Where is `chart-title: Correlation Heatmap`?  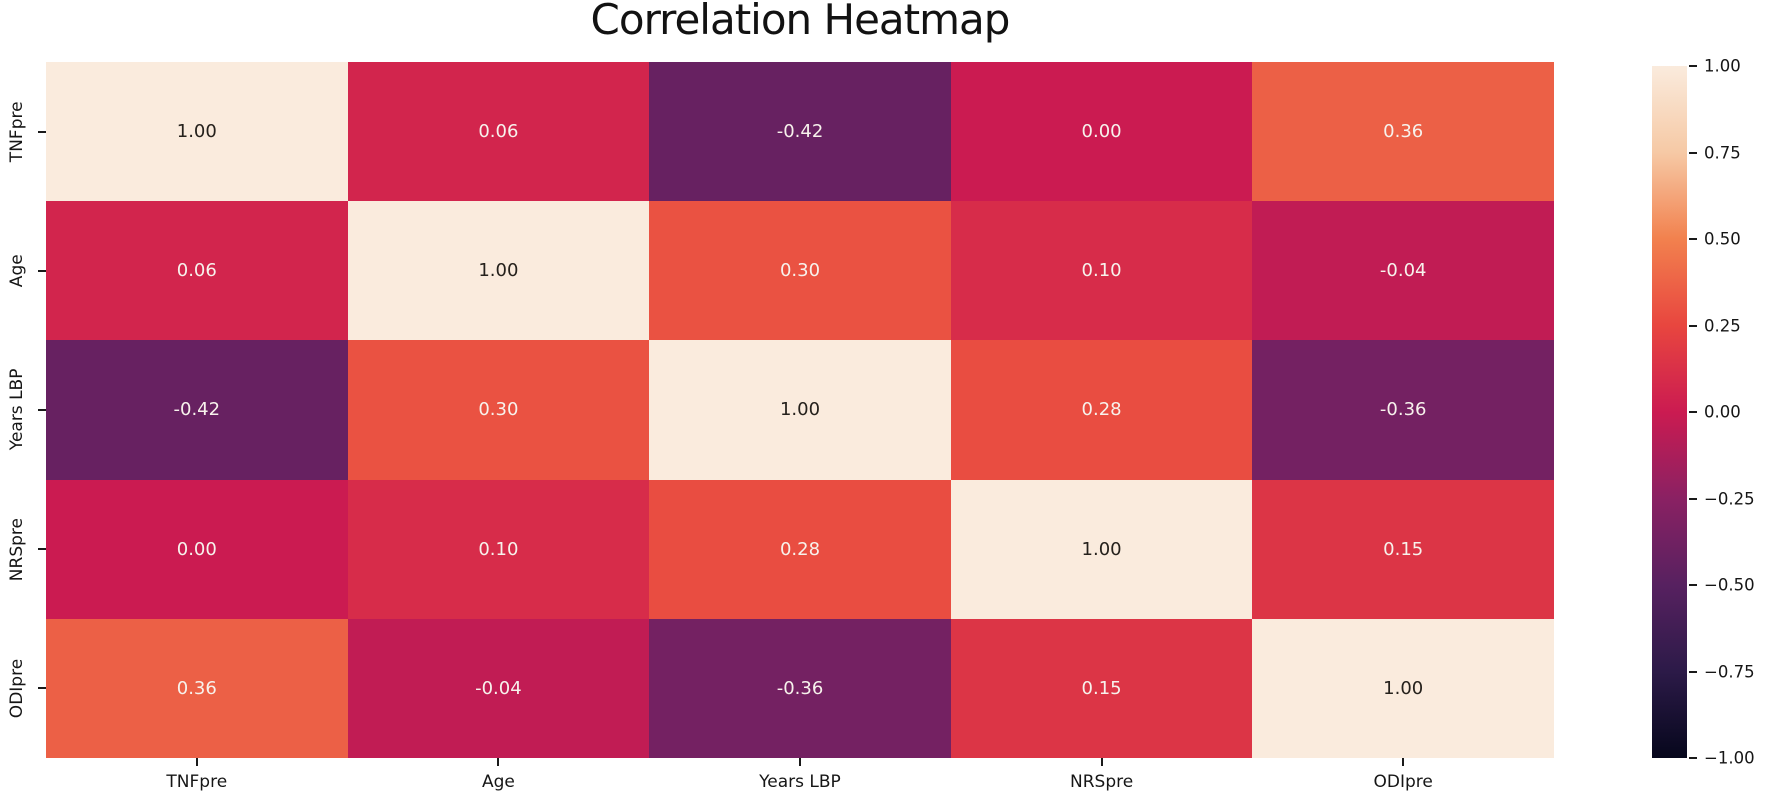
chart-title: Correlation Heatmap is located at coordinates (800, 22).